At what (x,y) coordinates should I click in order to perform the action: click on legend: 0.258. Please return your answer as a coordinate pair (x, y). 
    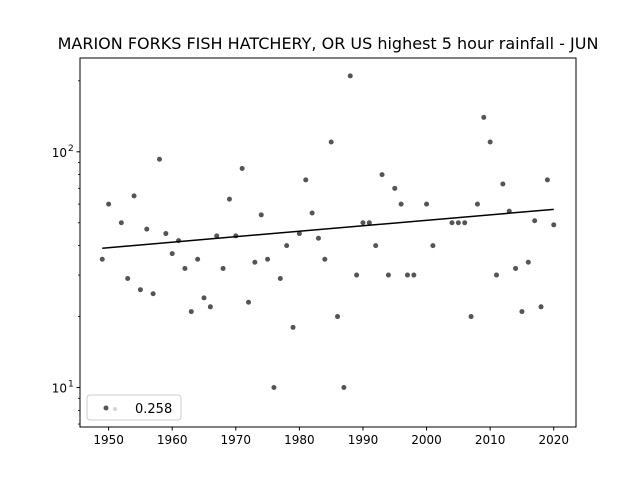
    Looking at the image, I should click on (134, 407).